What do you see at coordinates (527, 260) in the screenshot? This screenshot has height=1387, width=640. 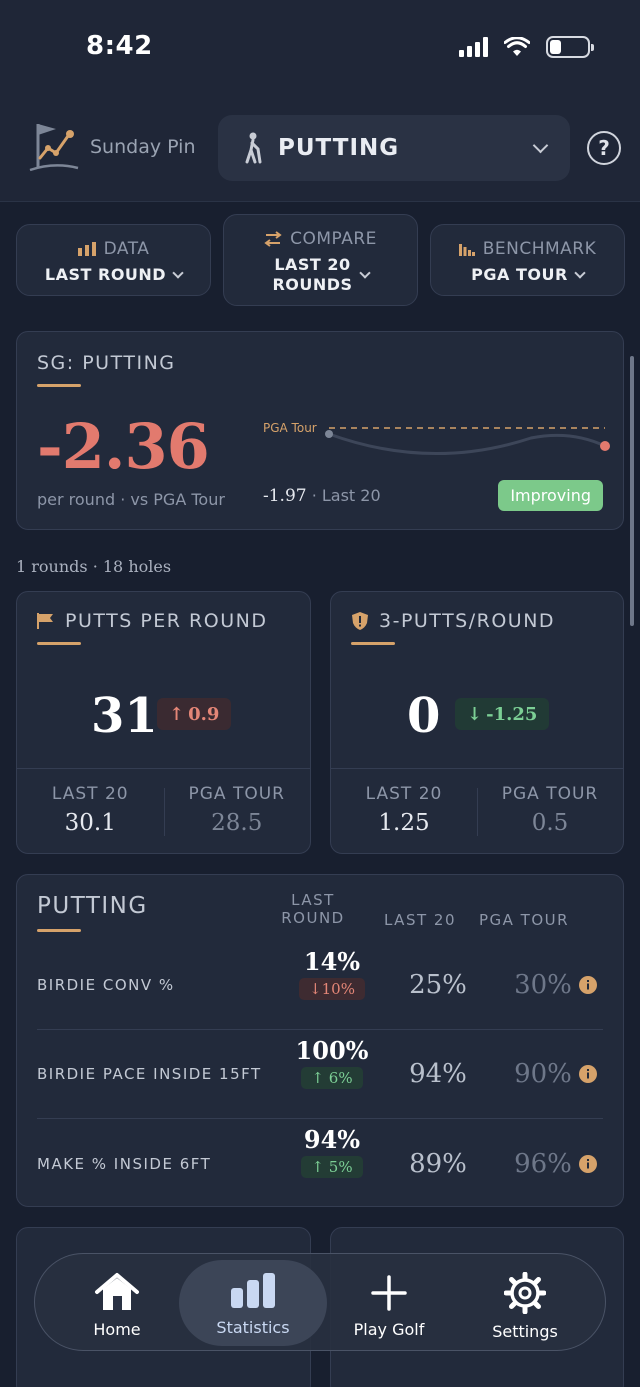 I see `benchmark-filter: BENCHMARK PGA TOUR` at bounding box center [527, 260].